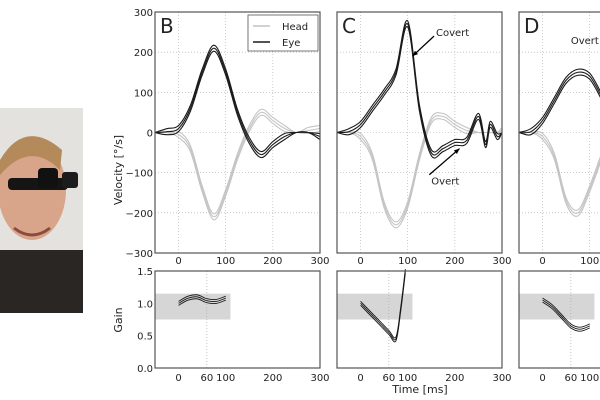  Describe the element at coordinates (150, 134) in the screenshot. I see `y-tick-label: 0` at that location.